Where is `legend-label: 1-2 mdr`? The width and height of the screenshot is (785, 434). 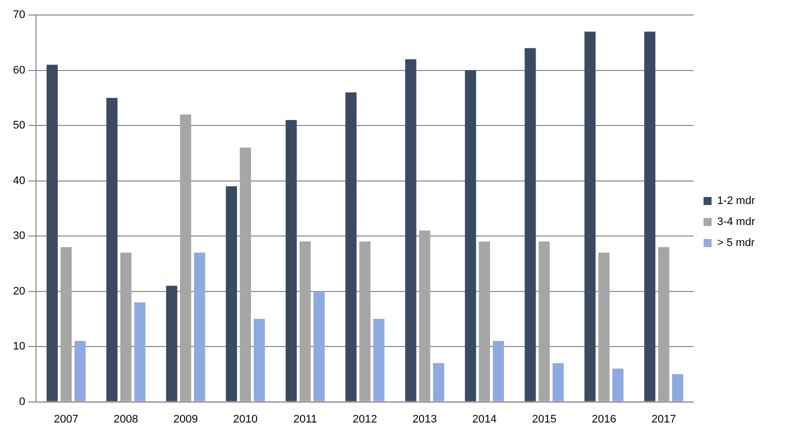
legend-label: 1-2 mdr is located at coordinates (736, 201).